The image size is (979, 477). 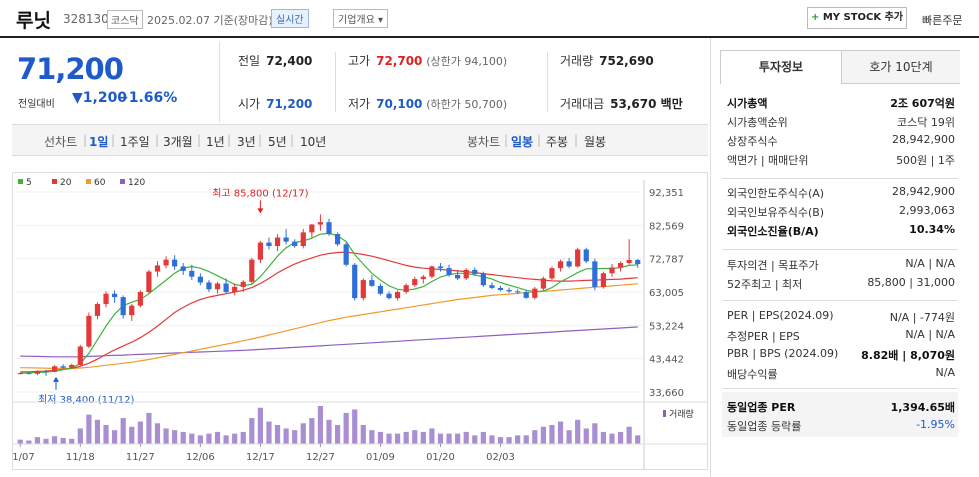 What do you see at coordinates (135, 142) in the screenshot?
I see `tab-1week: 1주일` at bounding box center [135, 142].